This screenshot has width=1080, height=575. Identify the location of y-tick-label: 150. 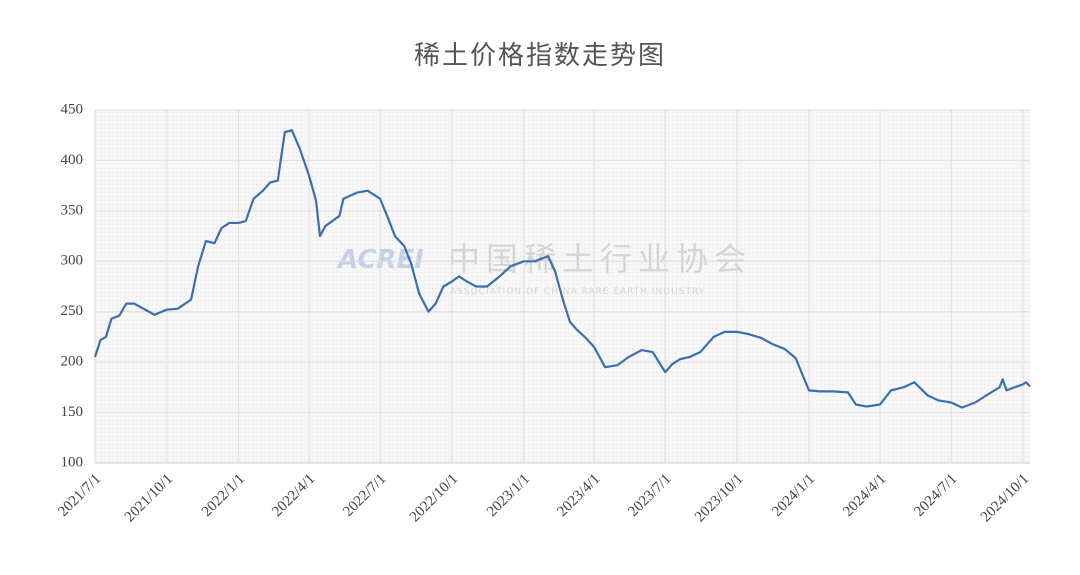
(72, 412).